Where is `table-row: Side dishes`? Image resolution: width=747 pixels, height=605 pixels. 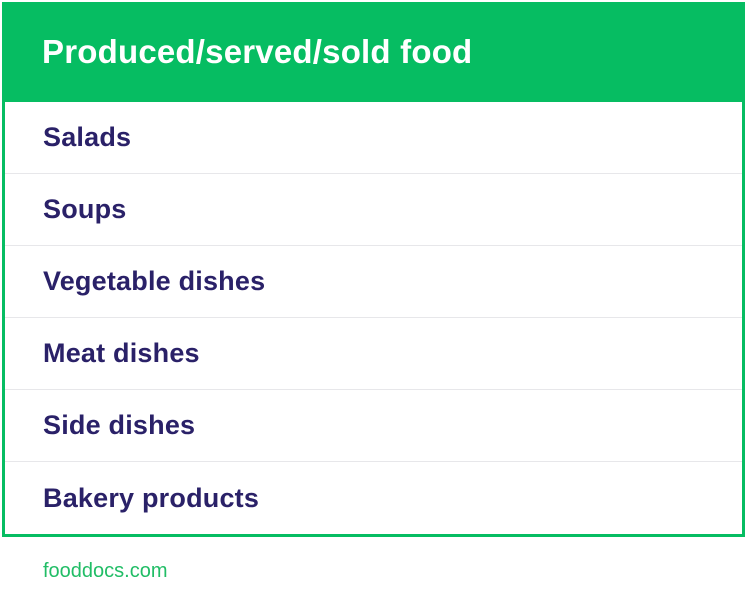 table-row: Side dishes is located at coordinates (373, 426).